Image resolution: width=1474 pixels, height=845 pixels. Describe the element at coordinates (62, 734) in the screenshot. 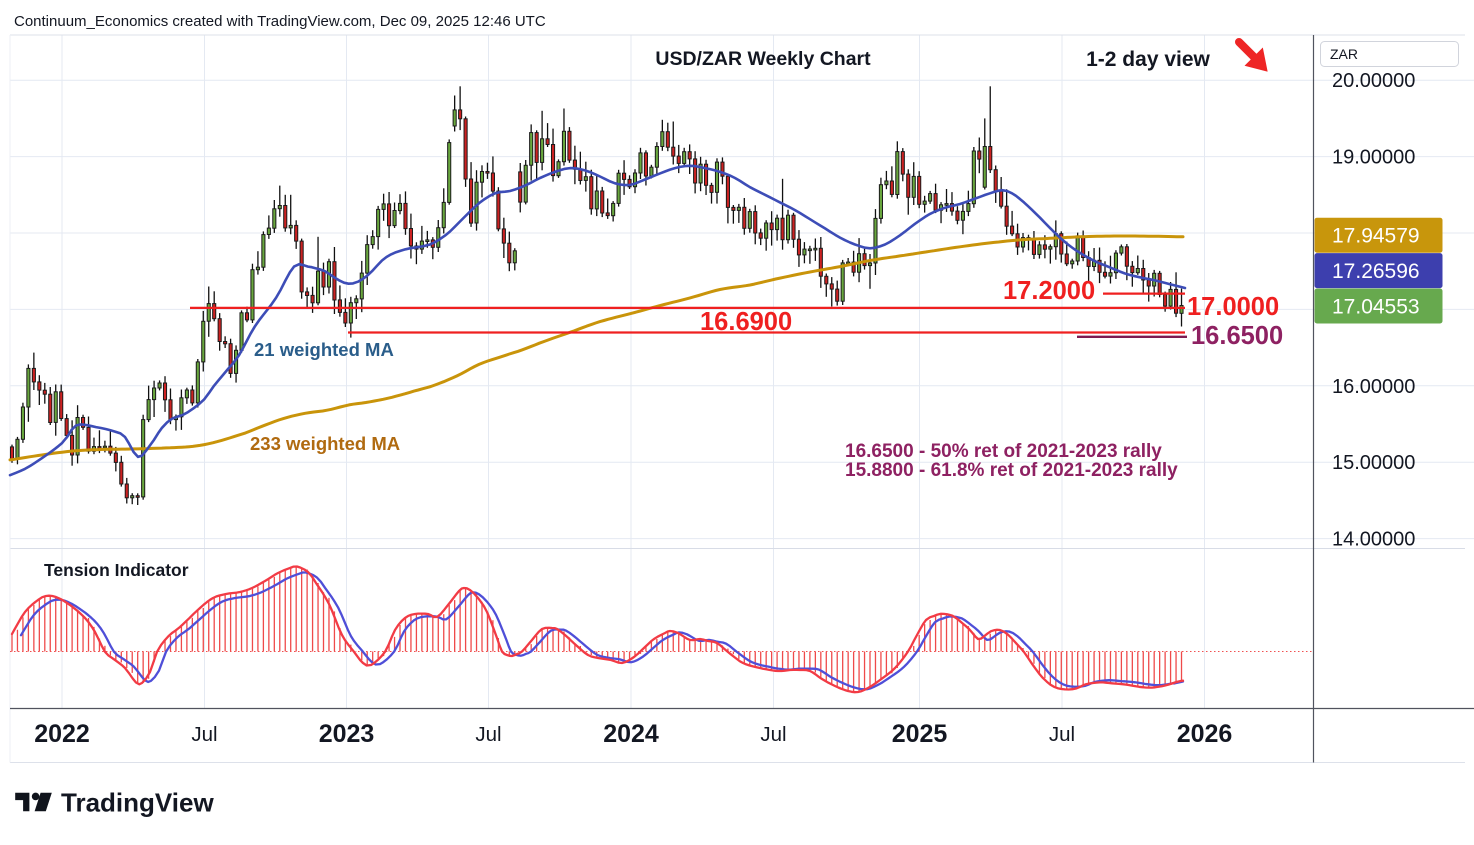

I see `svg-text: 2022` at that location.